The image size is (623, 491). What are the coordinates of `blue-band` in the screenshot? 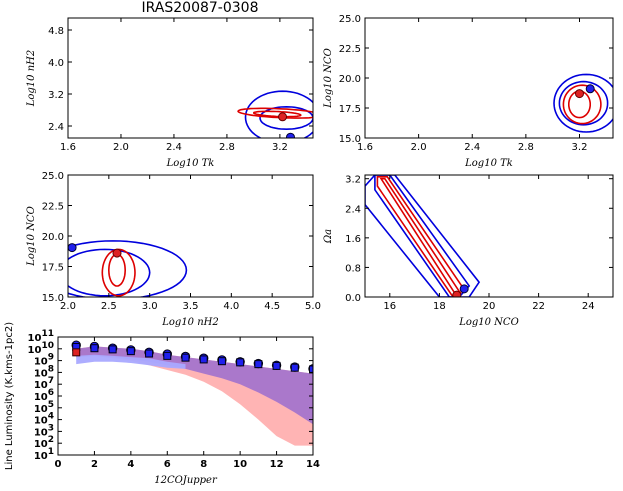 It's located at (131, 361).